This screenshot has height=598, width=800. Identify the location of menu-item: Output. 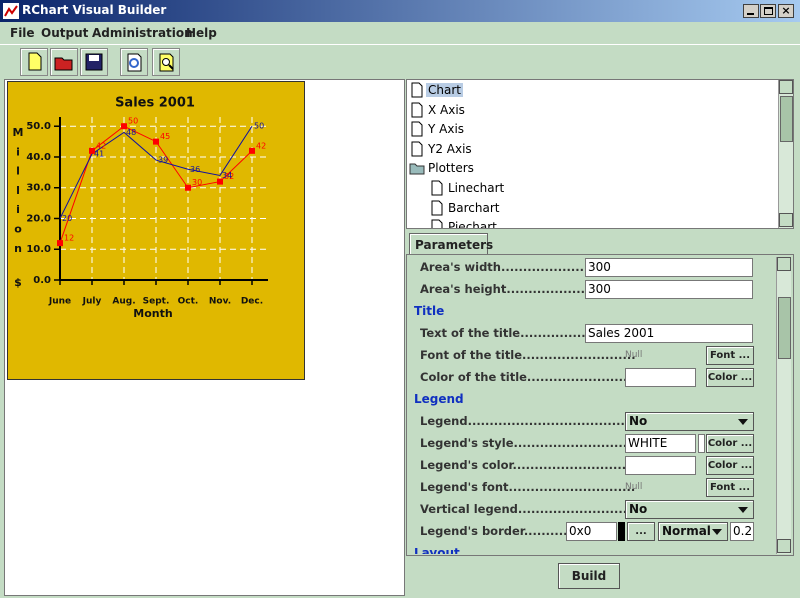
(65, 33).